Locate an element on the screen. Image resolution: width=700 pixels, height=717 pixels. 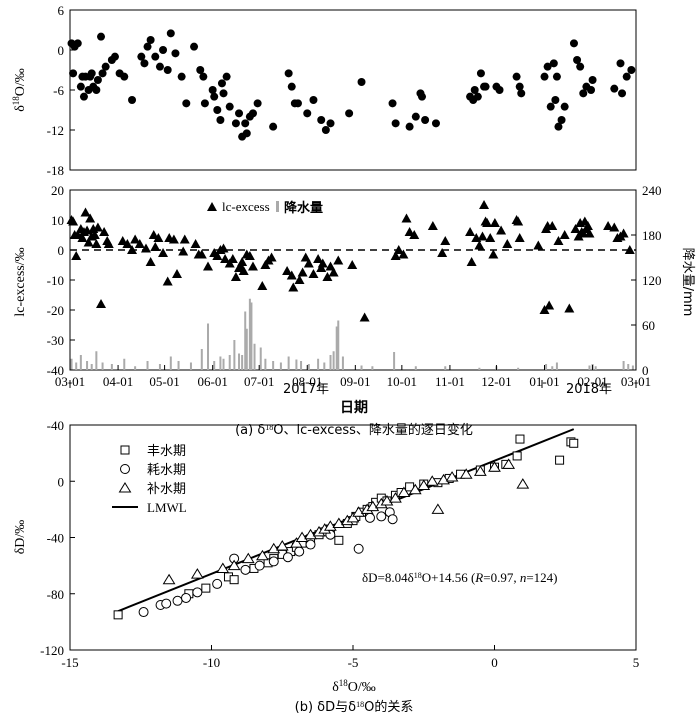
d18o-x-tick-label: -10 is located at coordinates (211, 662).